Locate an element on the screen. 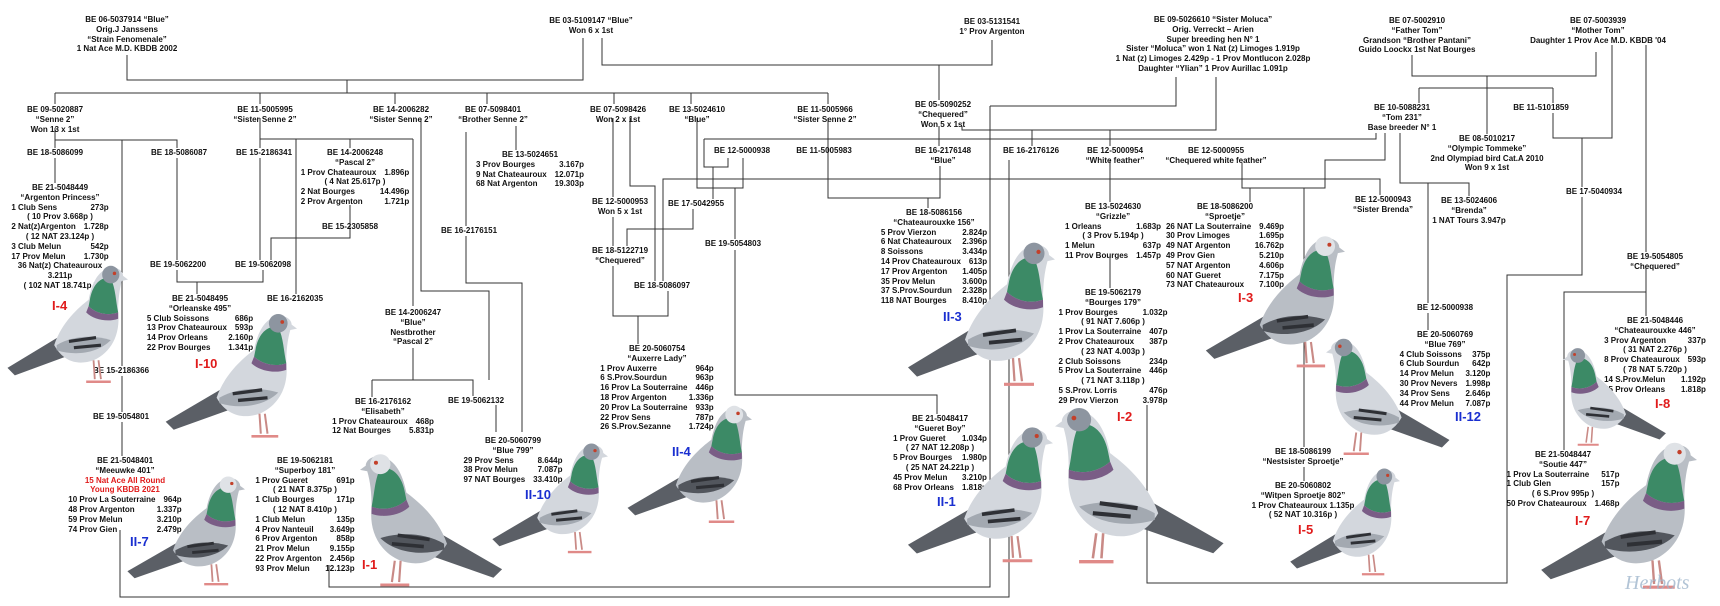 This screenshot has height=606, width=1720. entry-info: “Gueret Boy” is located at coordinates (940, 428).